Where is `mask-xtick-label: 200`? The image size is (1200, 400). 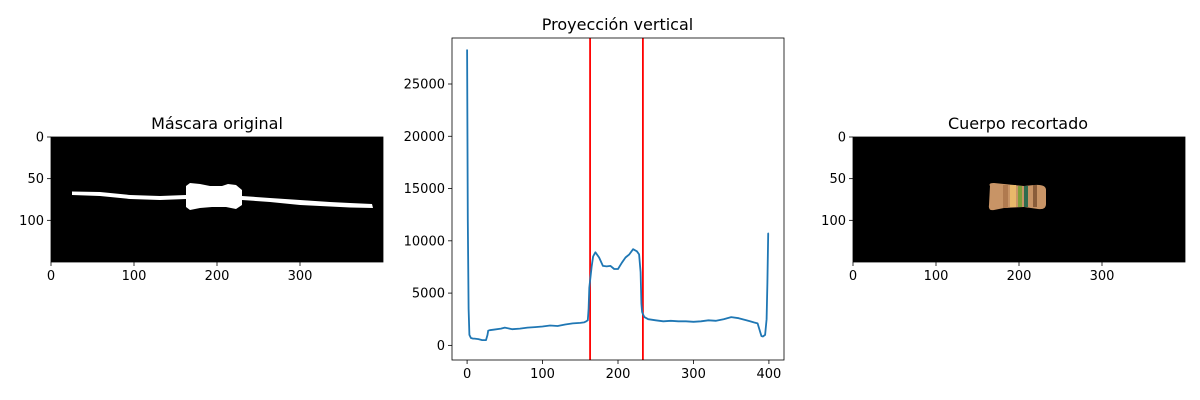 mask-xtick-label: 200 is located at coordinates (217, 276).